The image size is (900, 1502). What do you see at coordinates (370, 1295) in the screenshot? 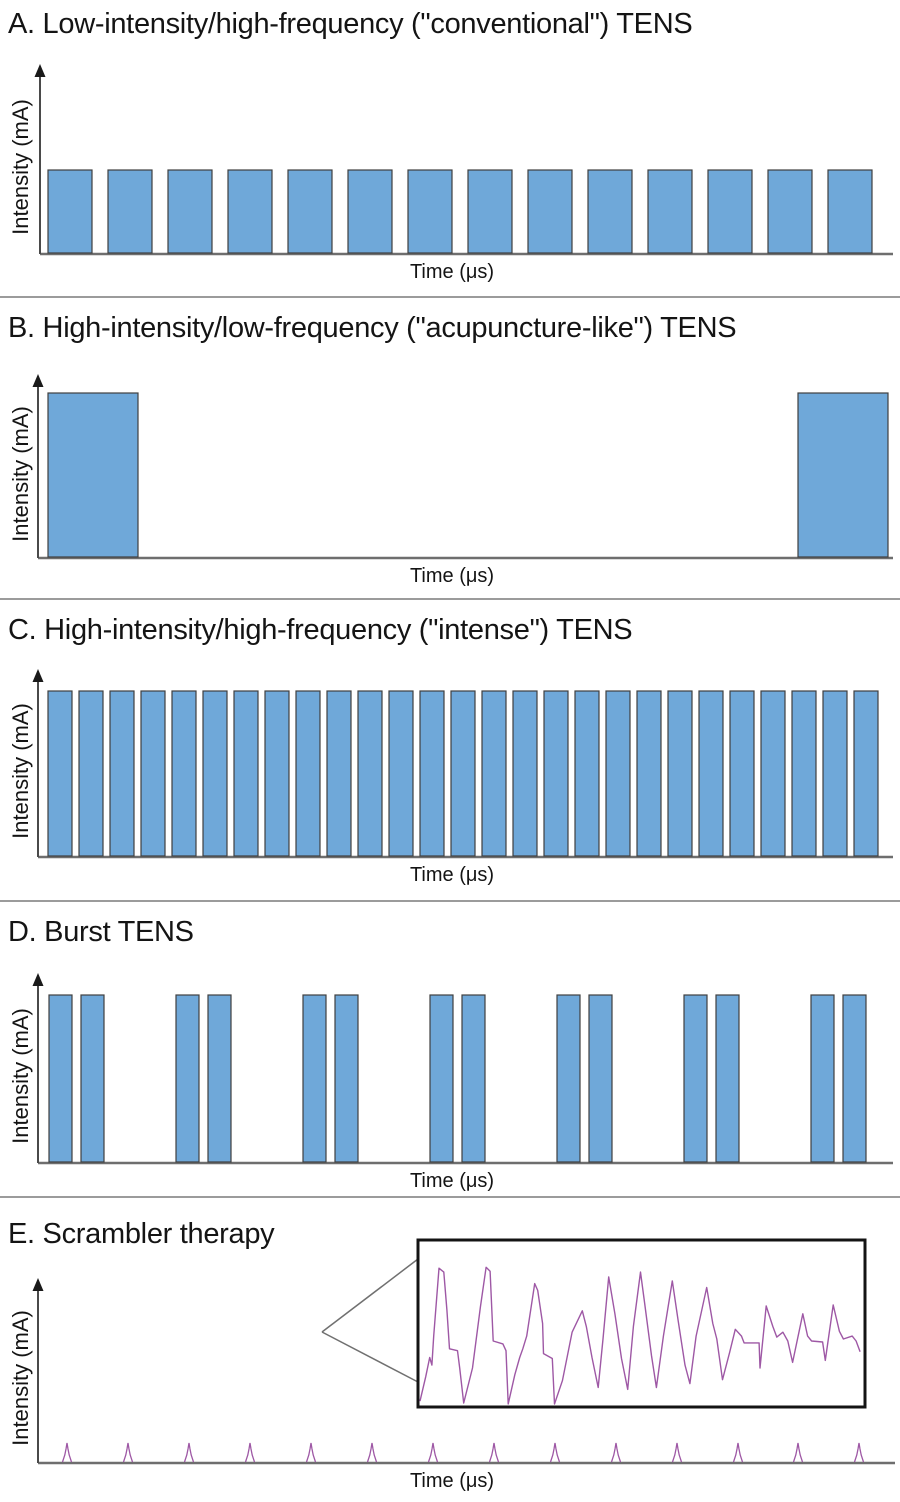
I see `magnifier-connector-top` at bounding box center [370, 1295].